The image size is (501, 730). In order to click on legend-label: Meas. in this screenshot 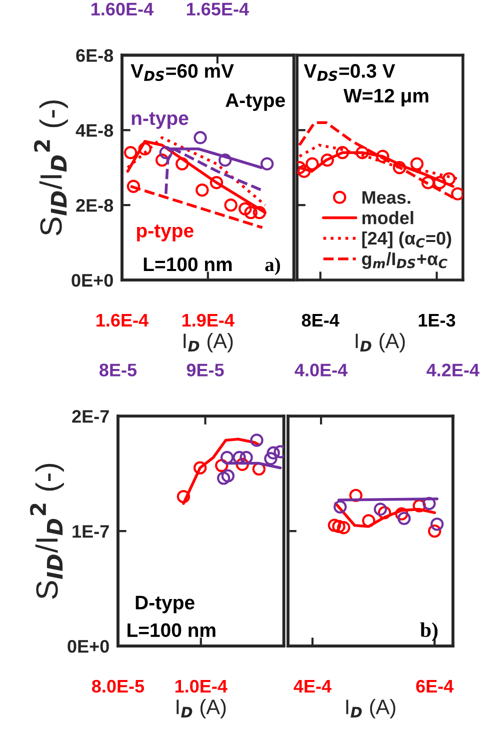, I will do `click(386, 197)`.